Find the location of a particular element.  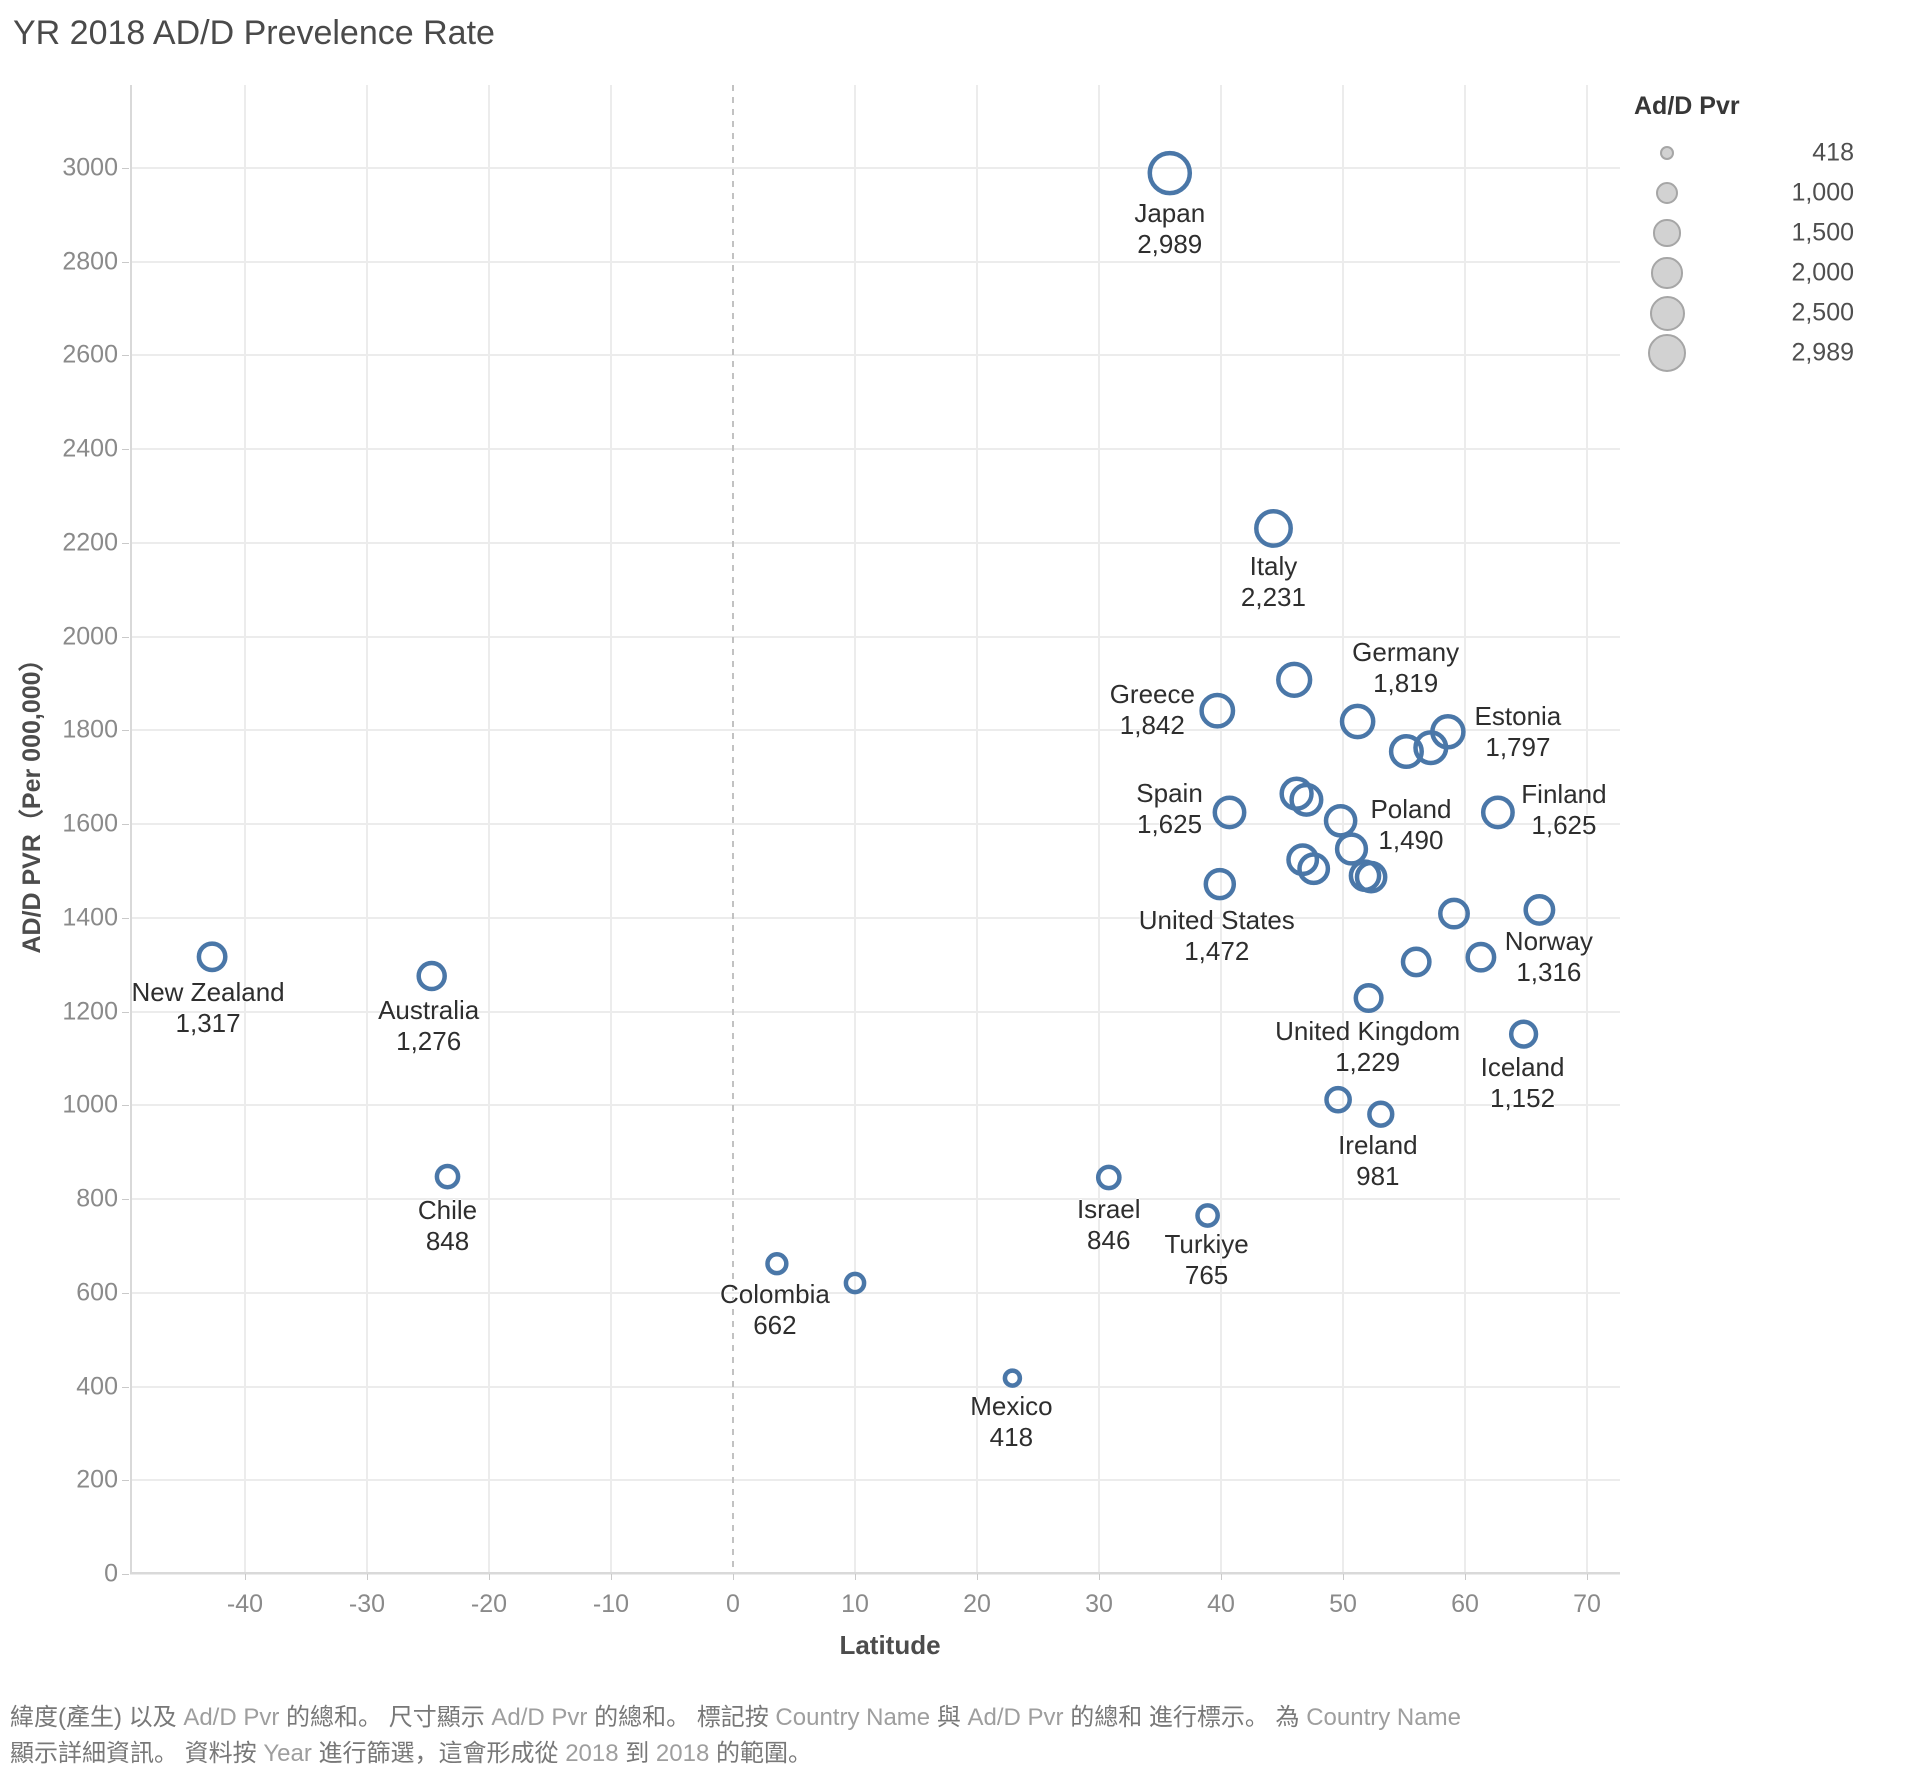

point-label-value: 848 is located at coordinates (447, 1240).